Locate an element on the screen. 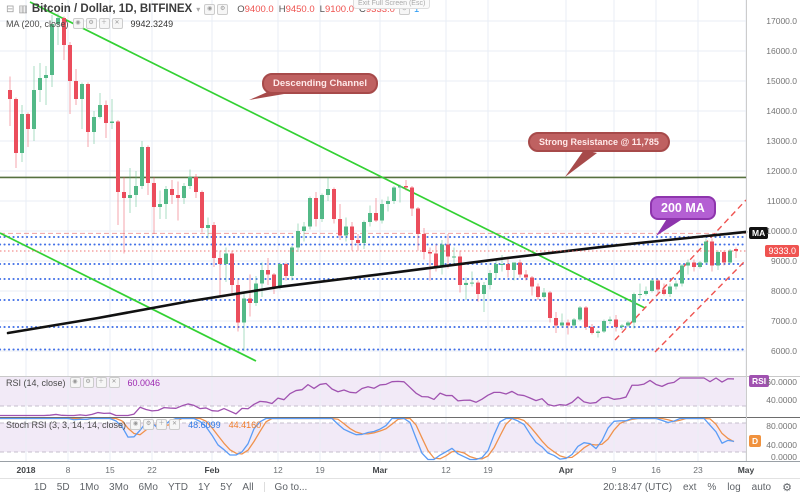  range-button-all: All is located at coordinates (248, 487).